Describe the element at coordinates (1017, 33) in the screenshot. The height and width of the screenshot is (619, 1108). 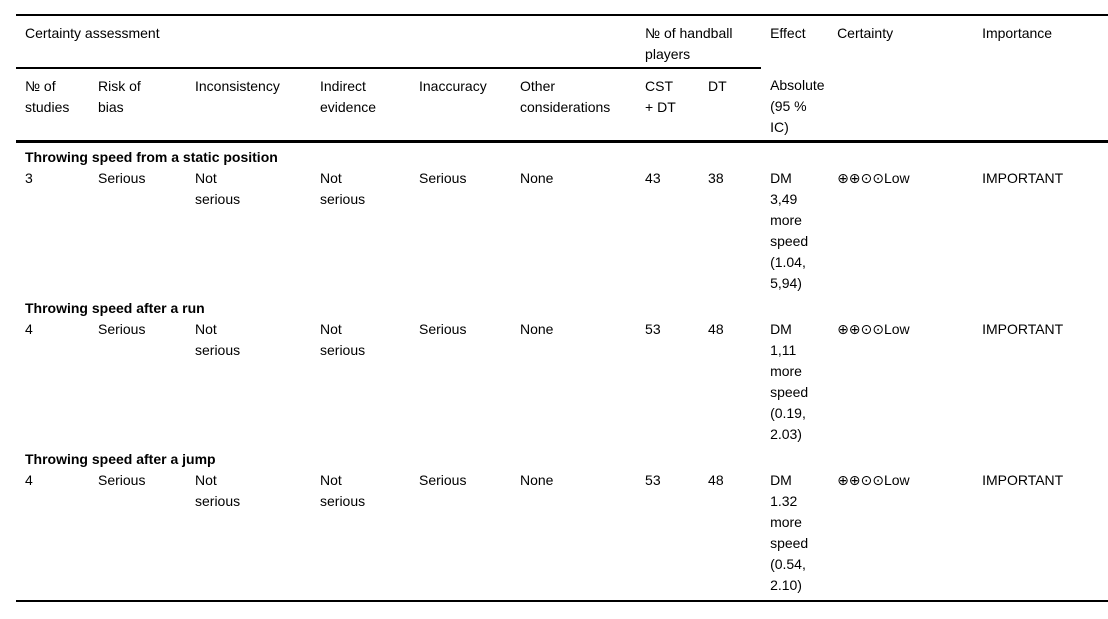
I see `header-importance: Importance` at that location.